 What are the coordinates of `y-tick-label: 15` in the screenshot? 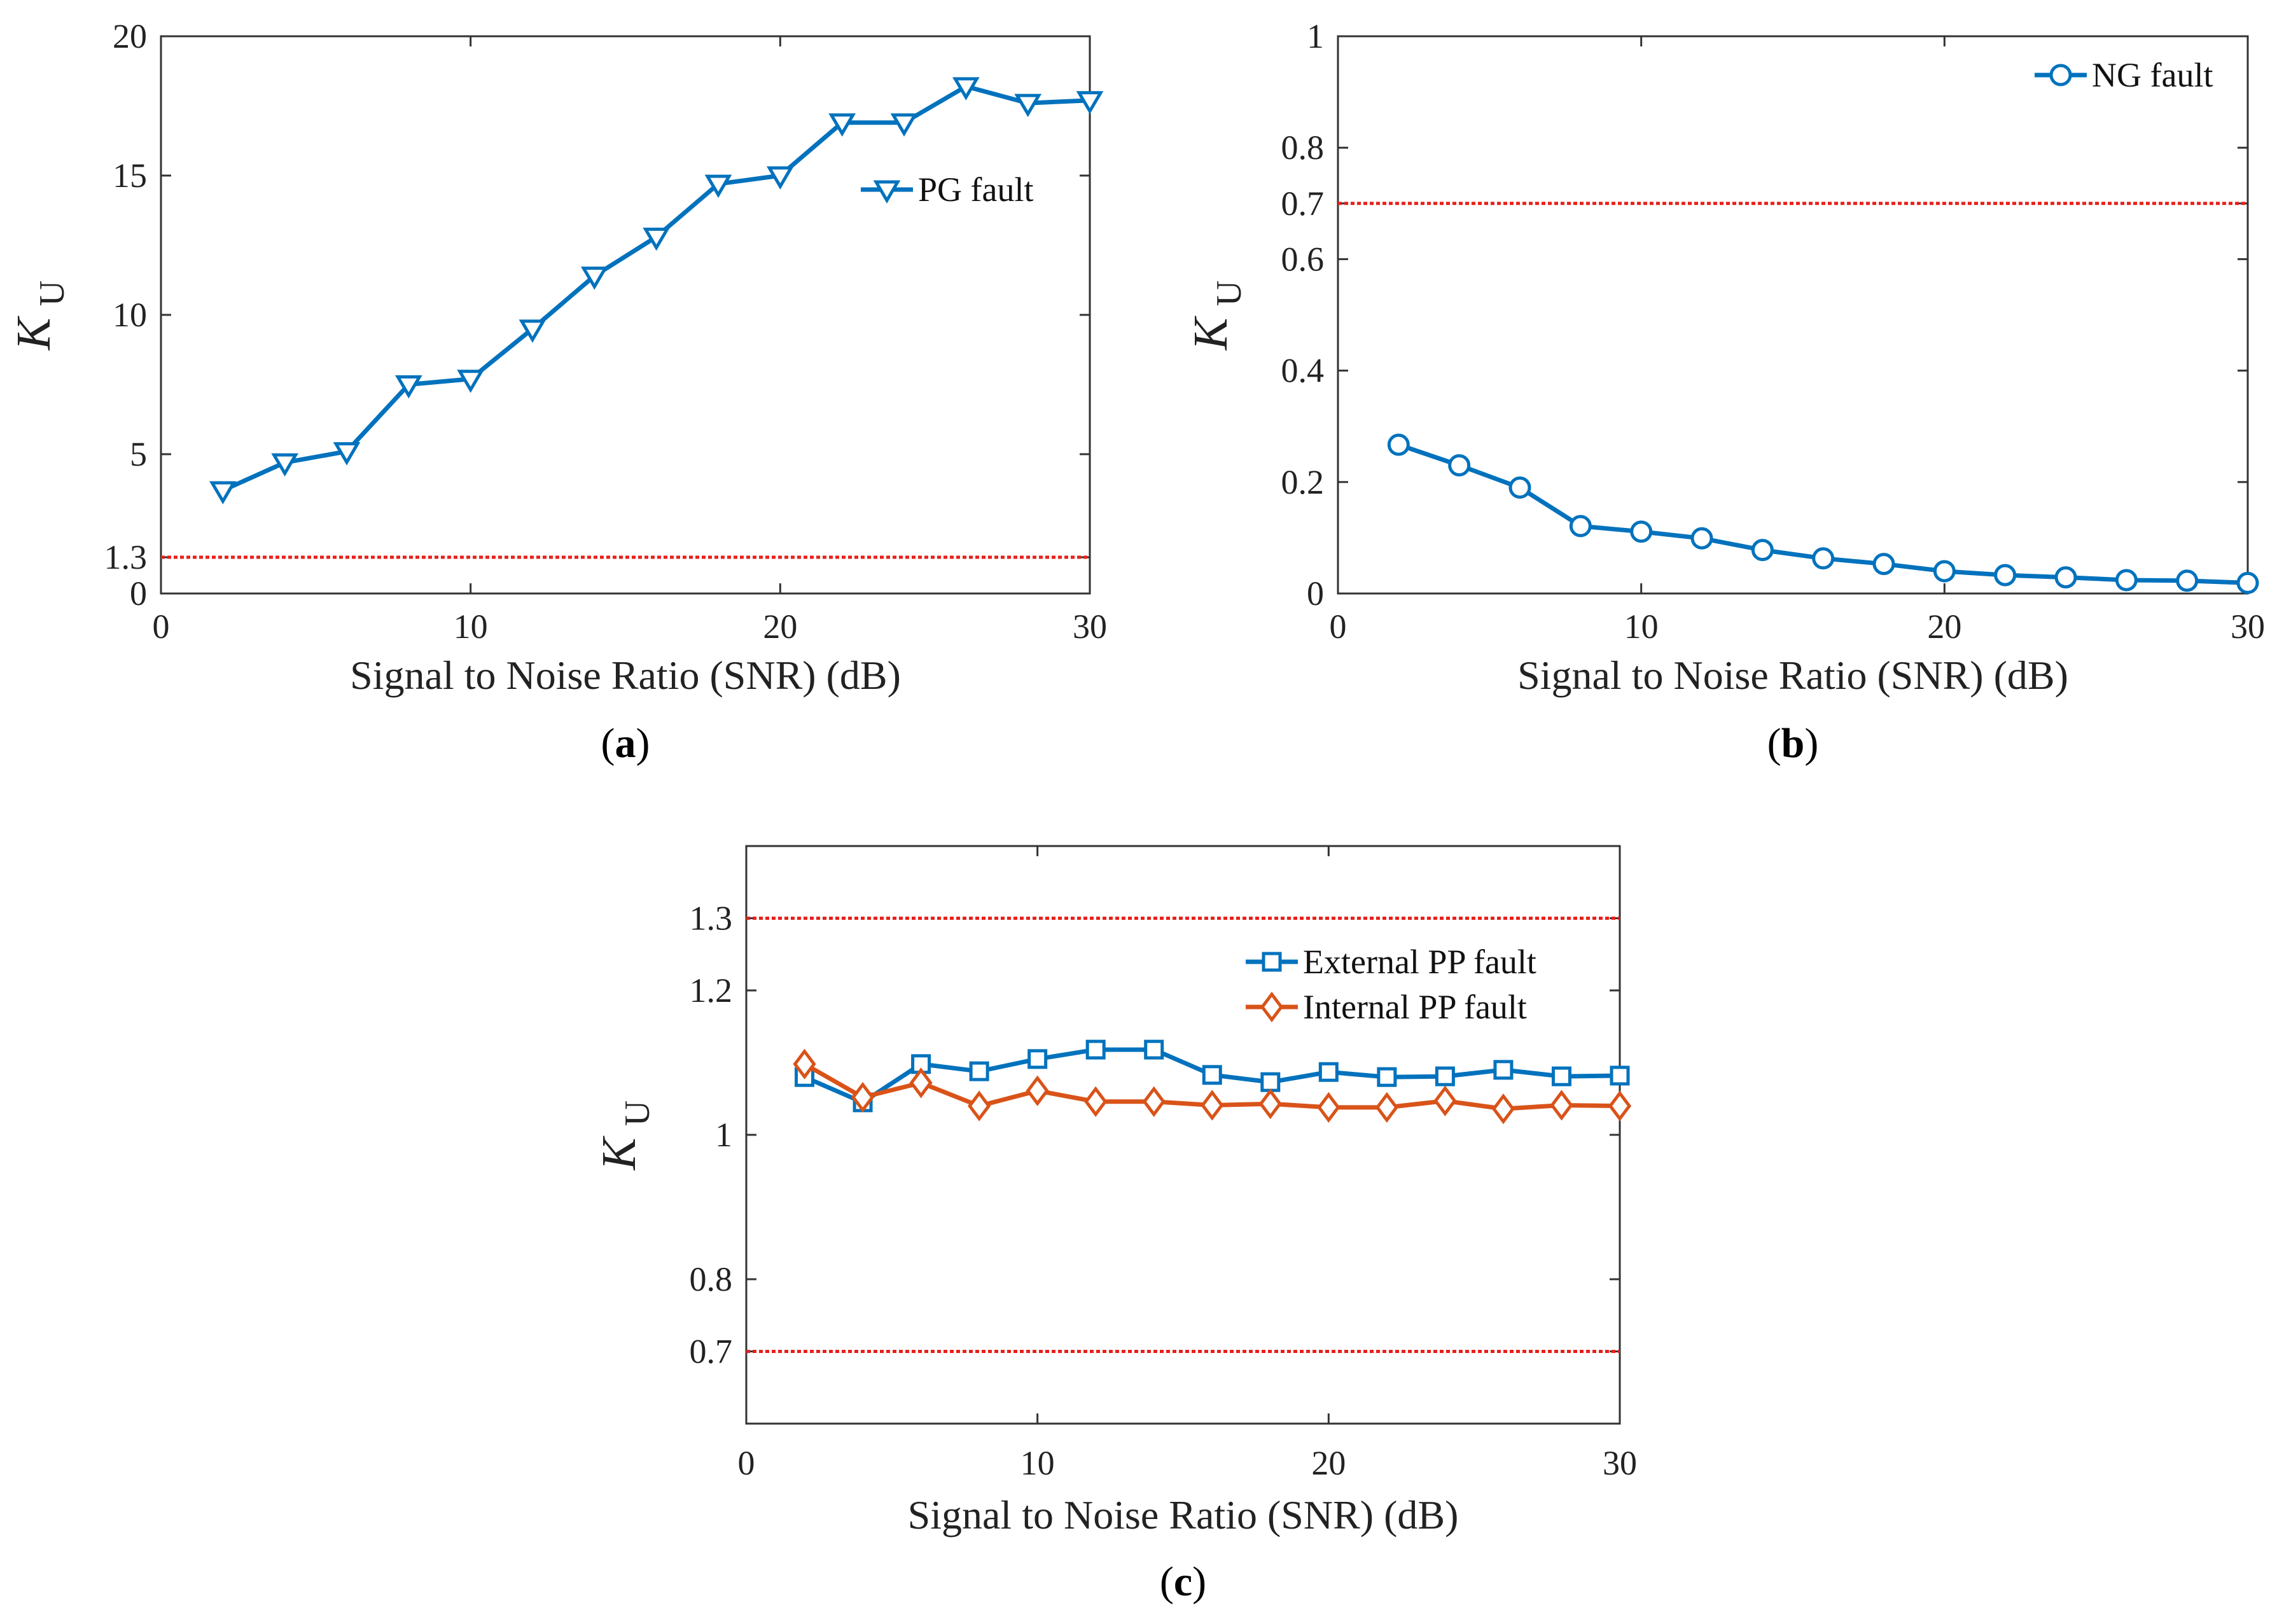 It's located at (130, 175).